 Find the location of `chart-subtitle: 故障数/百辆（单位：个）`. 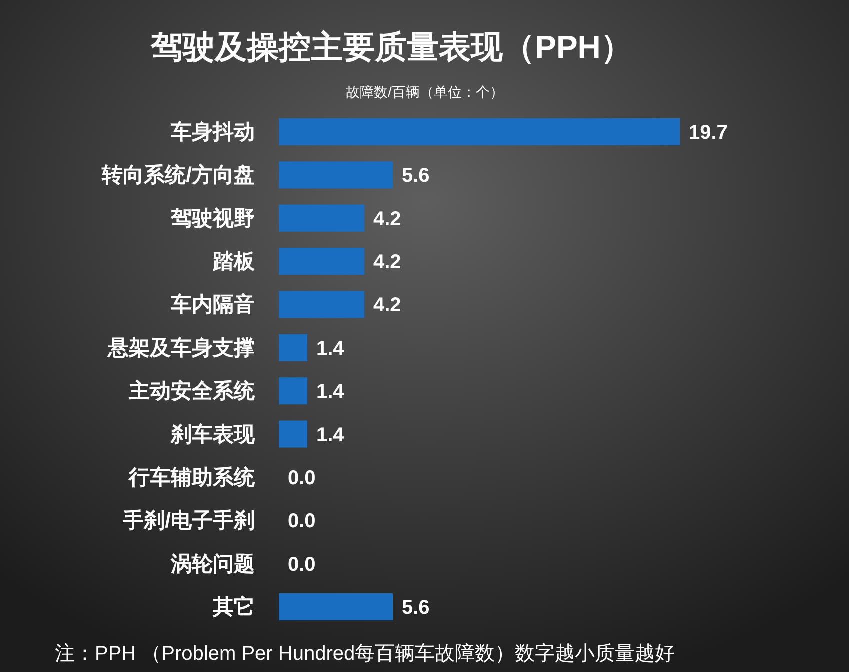

chart-subtitle: 故障数/百辆（单位：个） is located at coordinates (425, 92).